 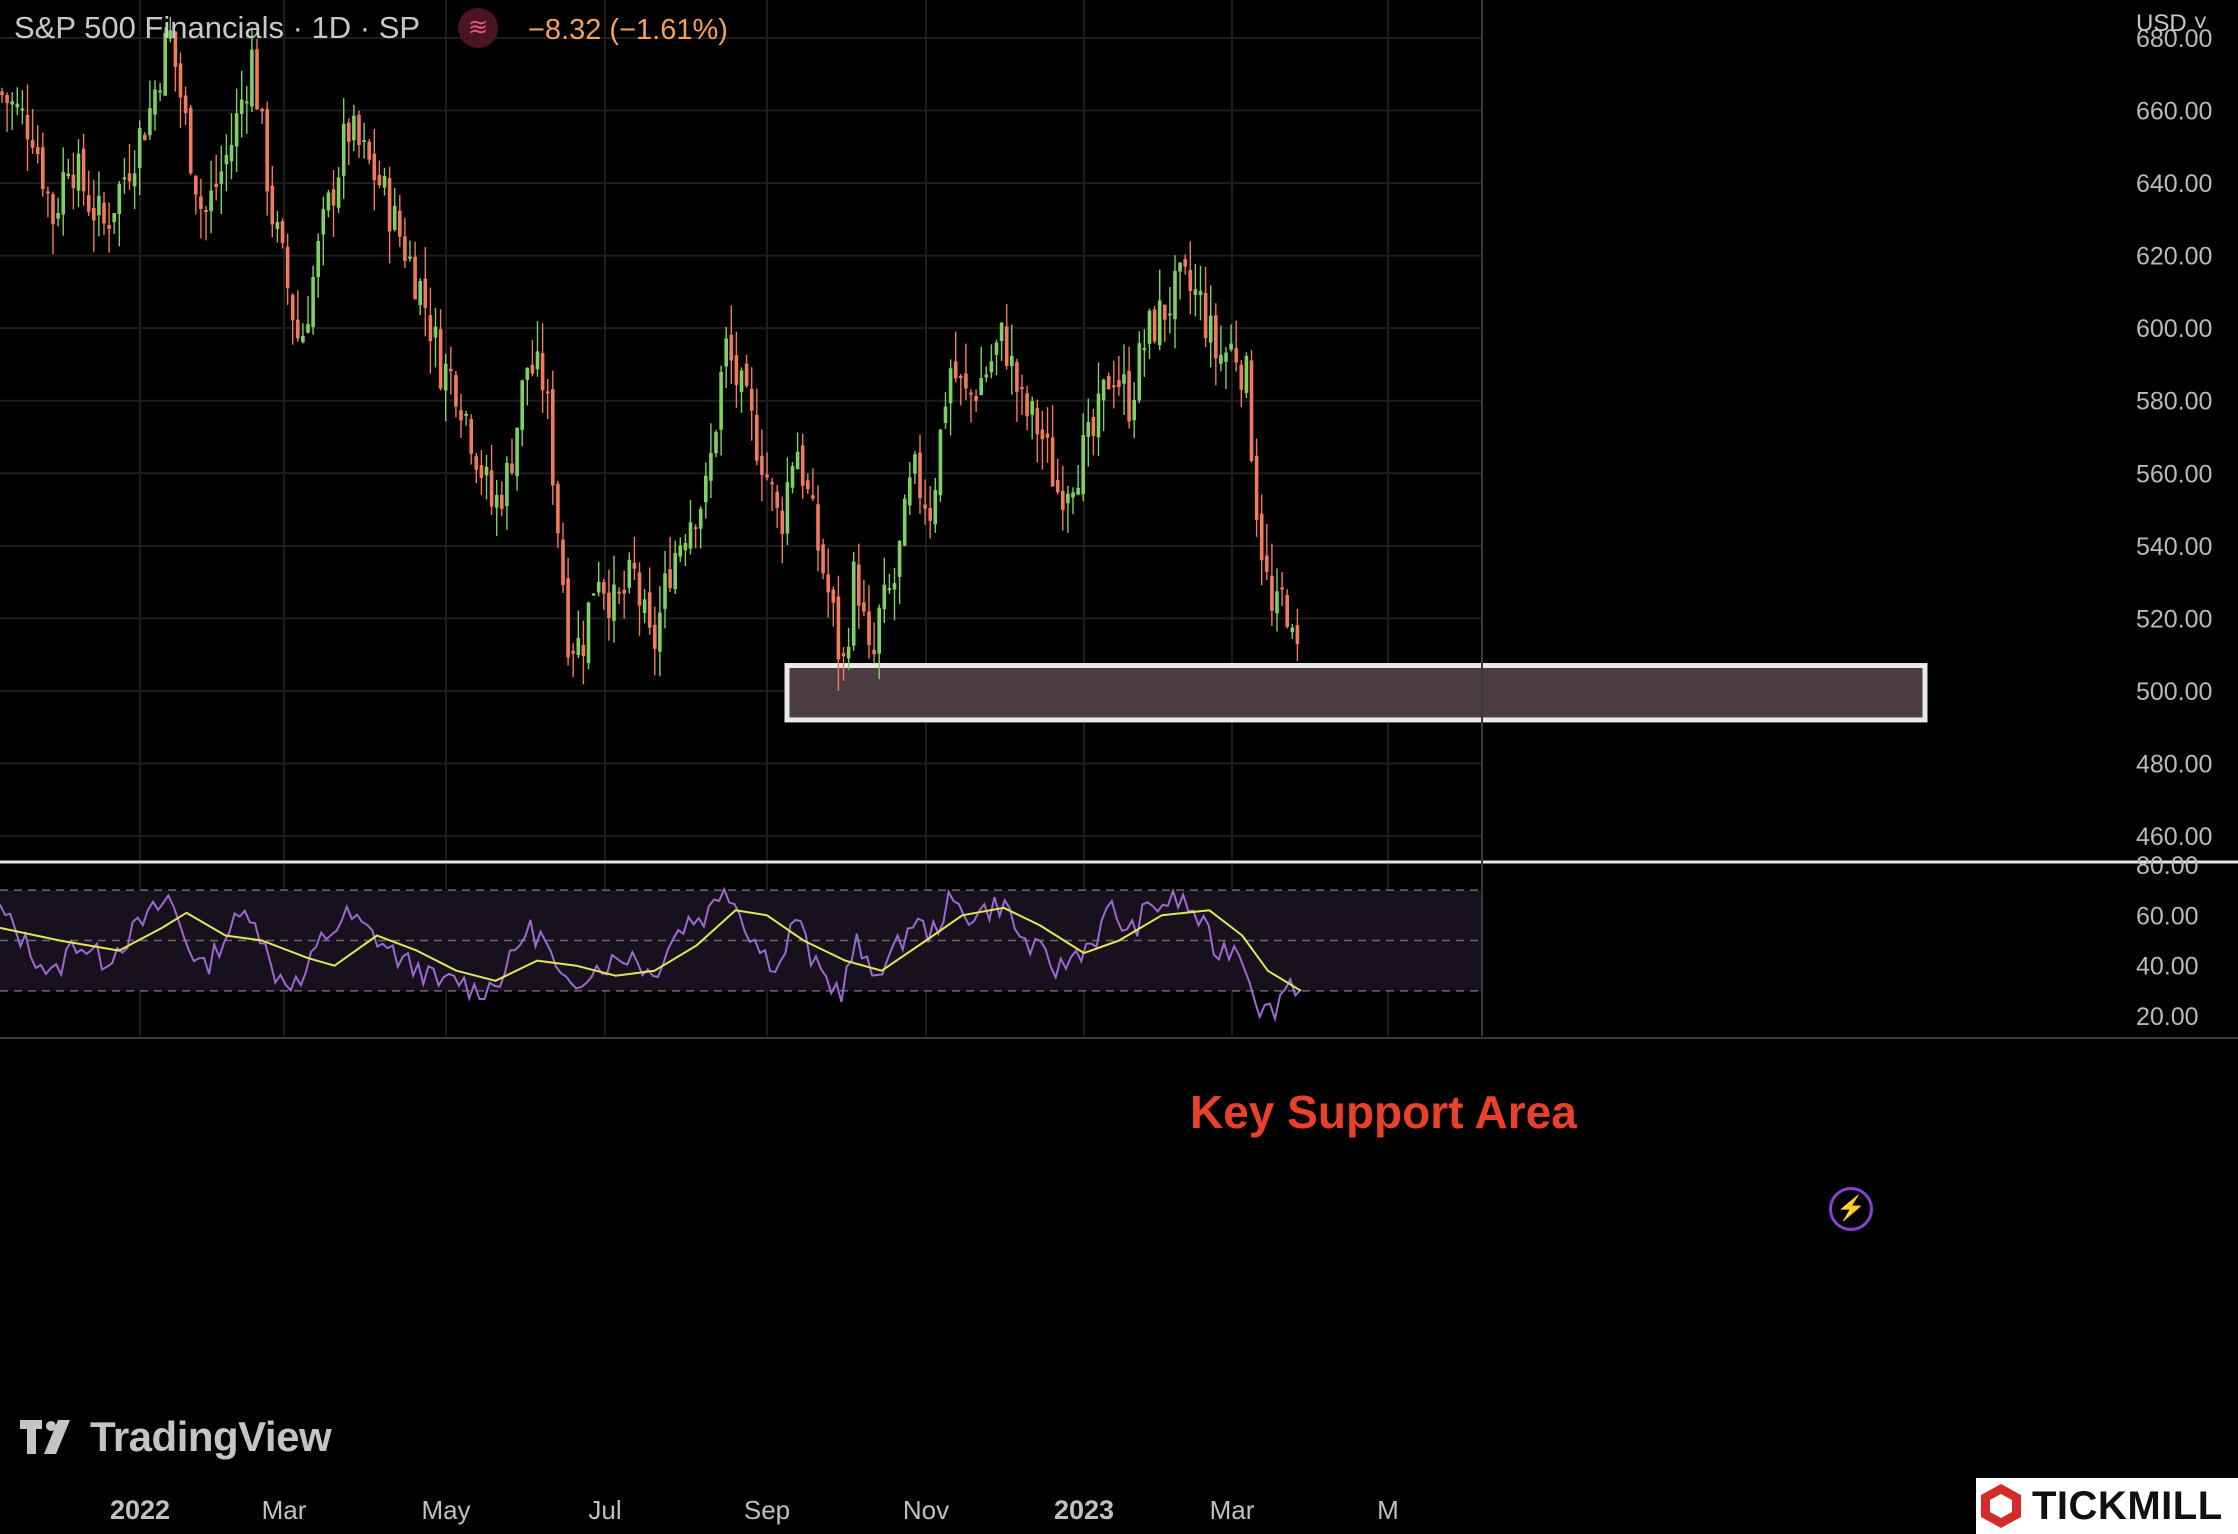 I want to click on price-tick-label: 460.00, so click(x=2174, y=837).